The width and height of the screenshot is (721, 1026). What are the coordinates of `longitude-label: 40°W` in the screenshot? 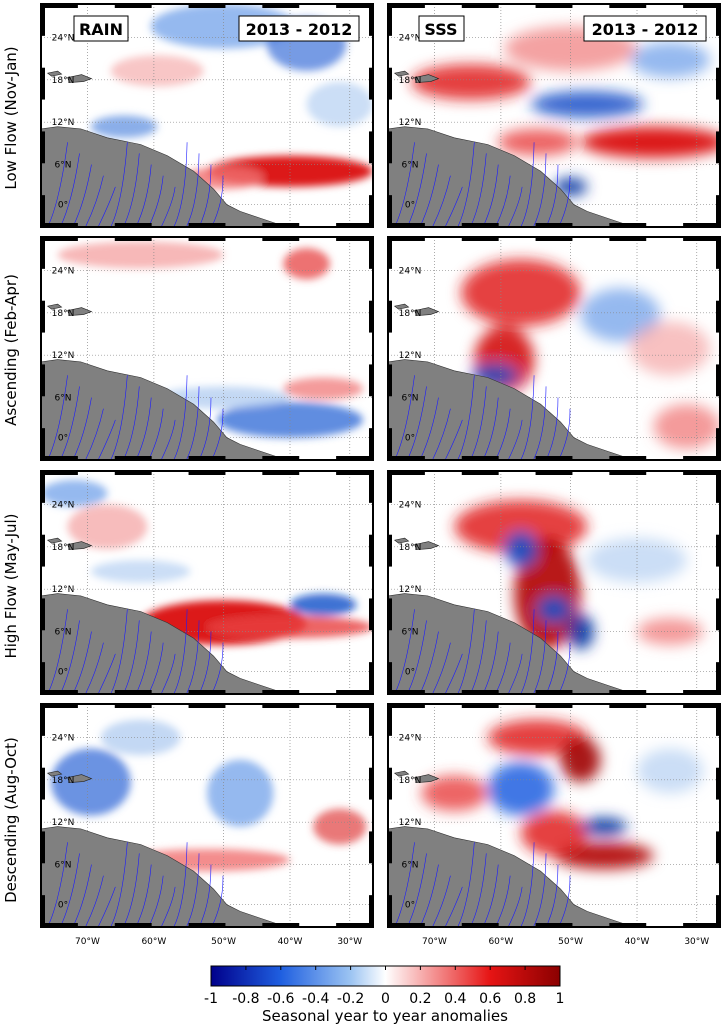 It's located at (290, 942).